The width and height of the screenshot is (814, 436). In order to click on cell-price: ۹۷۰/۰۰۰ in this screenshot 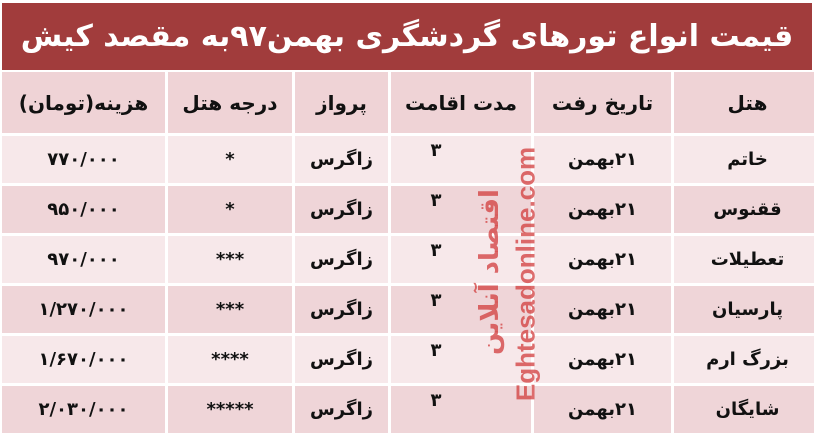, I will do `click(83, 259)`.